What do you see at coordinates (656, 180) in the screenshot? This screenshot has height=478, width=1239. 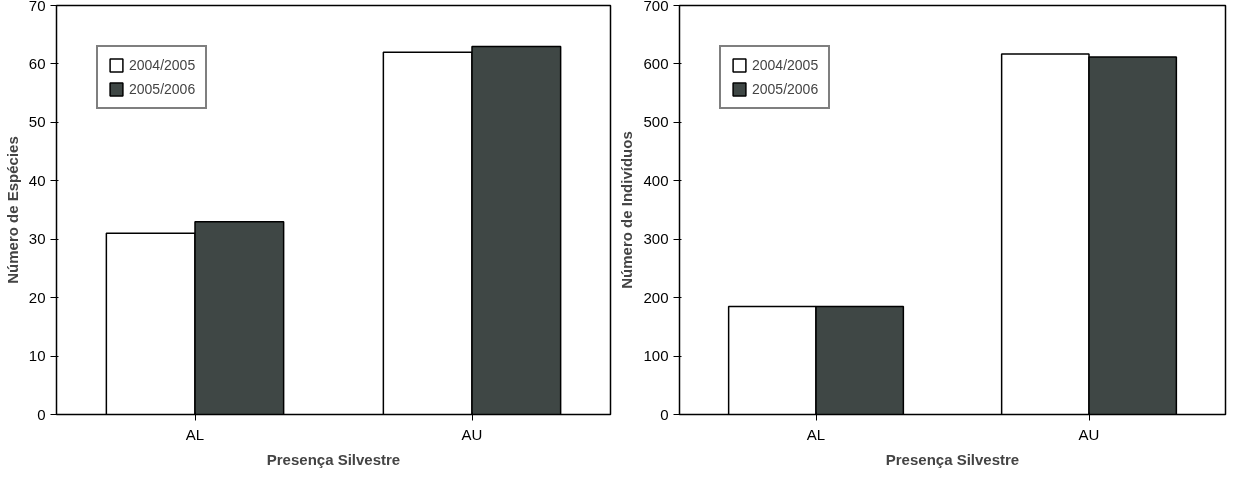 I see `y-tick-label: 400` at bounding box center [656, 180].